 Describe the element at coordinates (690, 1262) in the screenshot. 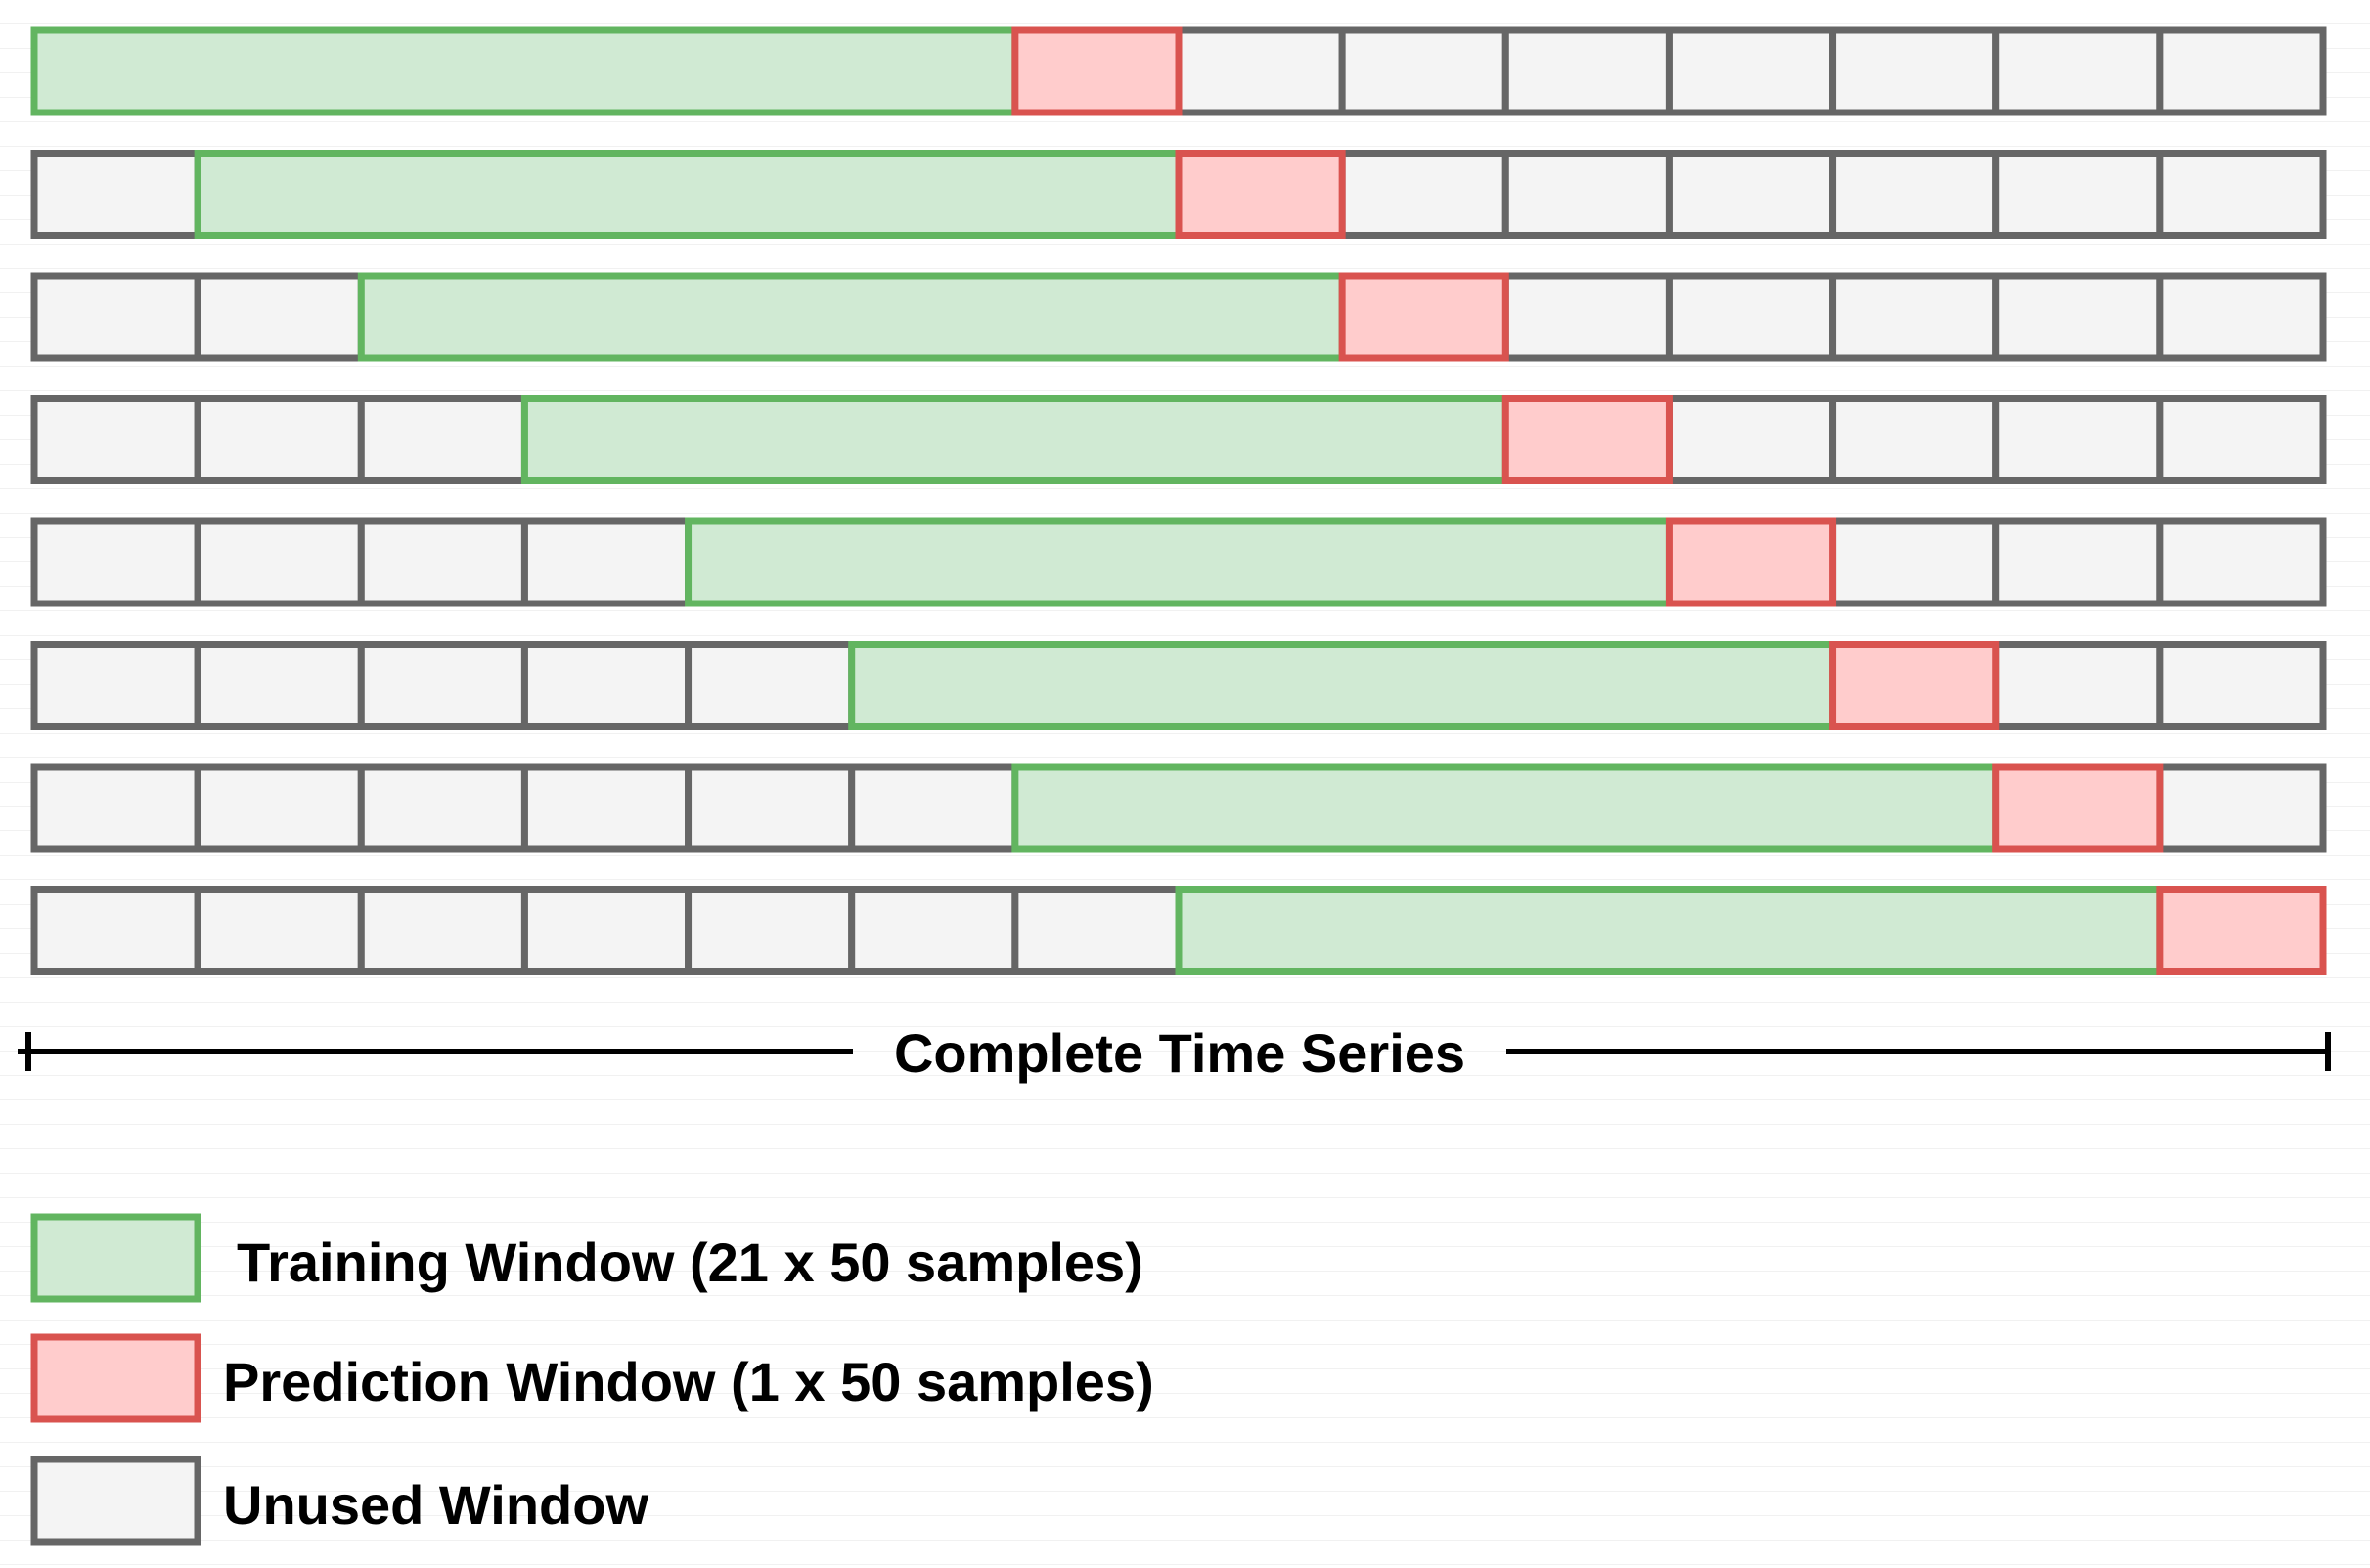

I see `legend-label-training: Training Window (21 x 50 samples)` at that location.